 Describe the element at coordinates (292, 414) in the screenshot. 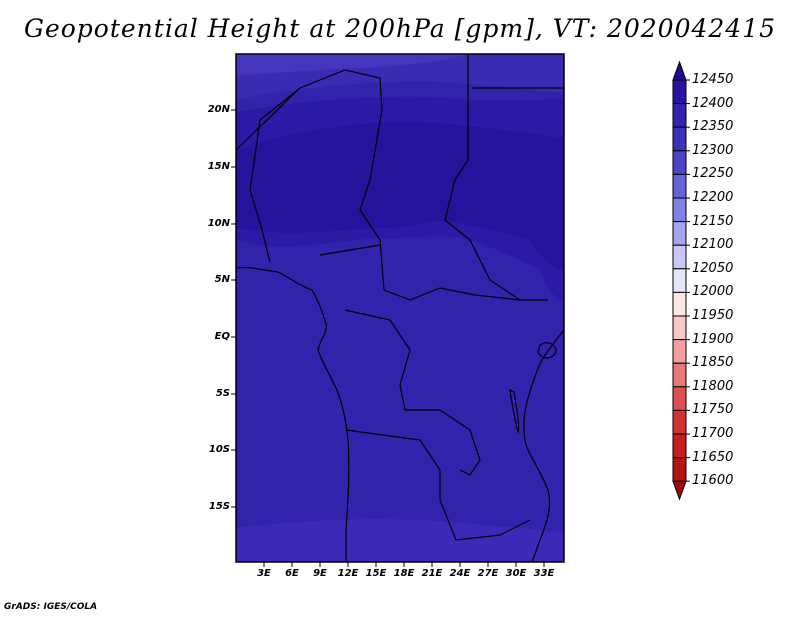

I see `coastline-west-africa` at that location.